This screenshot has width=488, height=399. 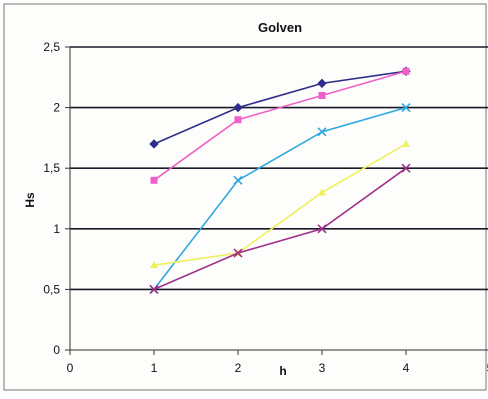 What do you see at coordinates (154, 368) in the screenshot?
I see `x-tick-label: 1` at bounding box center [154, 368].